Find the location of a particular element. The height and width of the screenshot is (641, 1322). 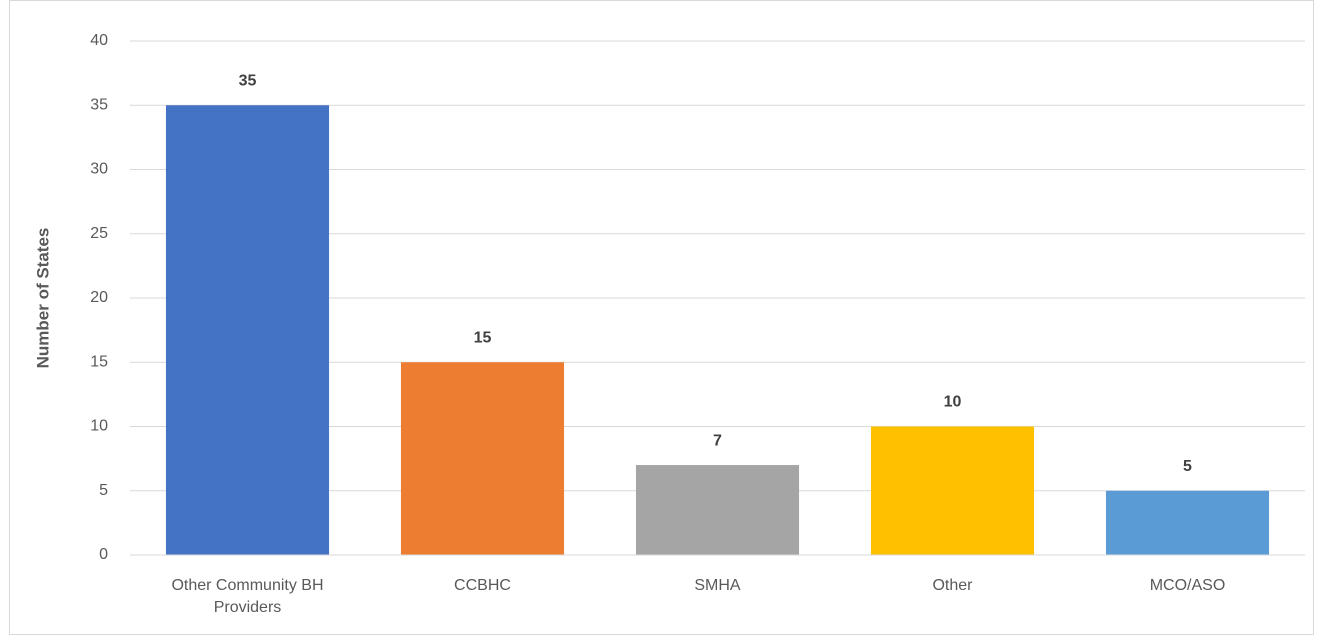

y-tick-label: 0 is located at coordinates (103, 554).